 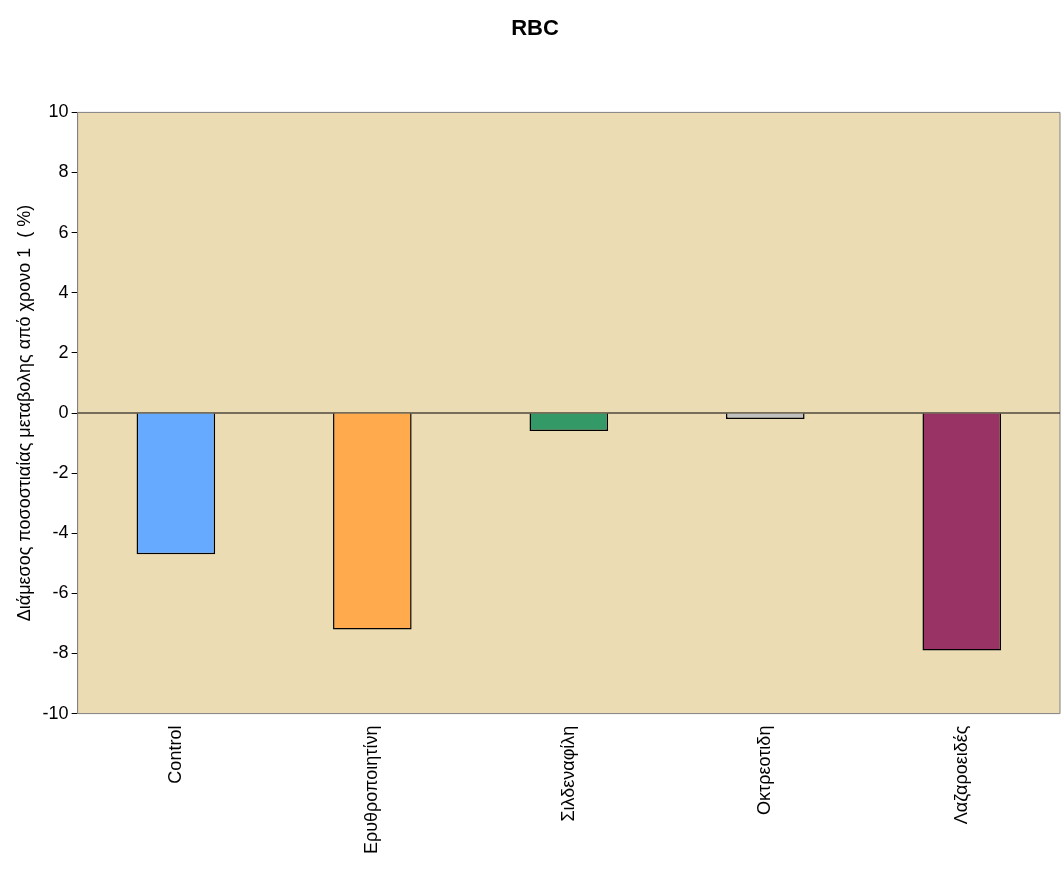 What do you see at coordinates (63, 291) in the screenshot?
I see `y-tick-label: 4` at bounding box center [63, 291].